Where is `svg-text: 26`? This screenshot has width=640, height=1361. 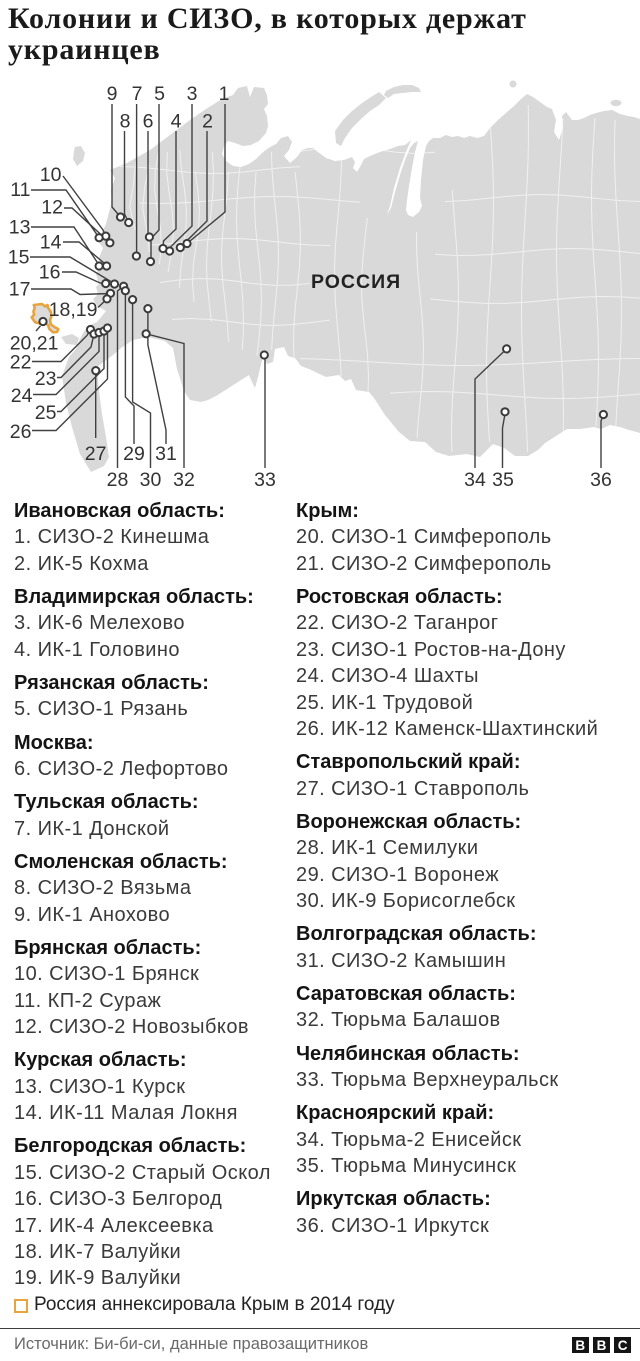
svg-text: 26 is located at coordinates (21, 432).